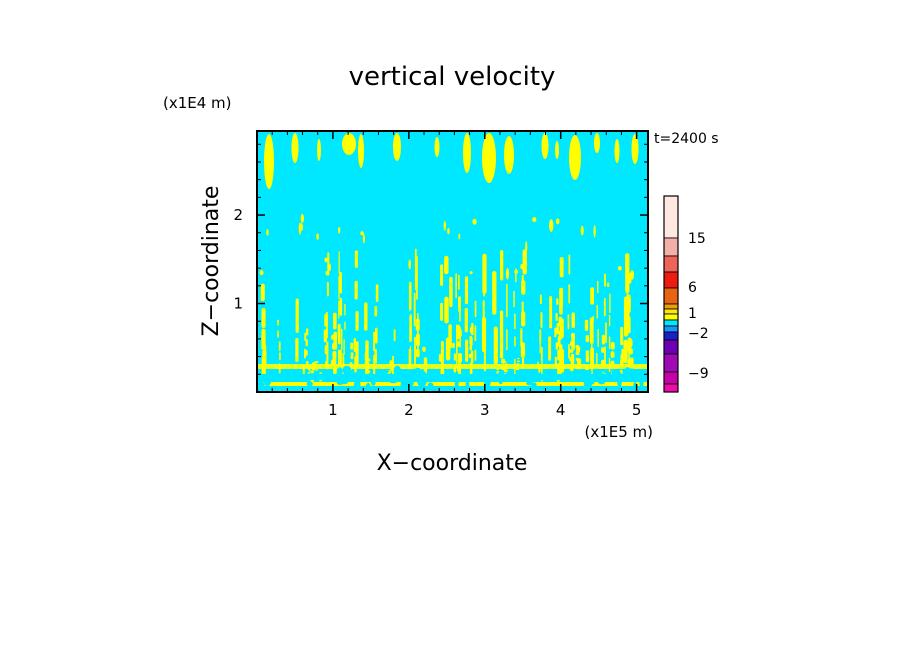 The height and width of the screenshot is (654, 904). Describe the element at coordinates (671, 294) in the screenshot. I see `colorbar-frame` at that location.